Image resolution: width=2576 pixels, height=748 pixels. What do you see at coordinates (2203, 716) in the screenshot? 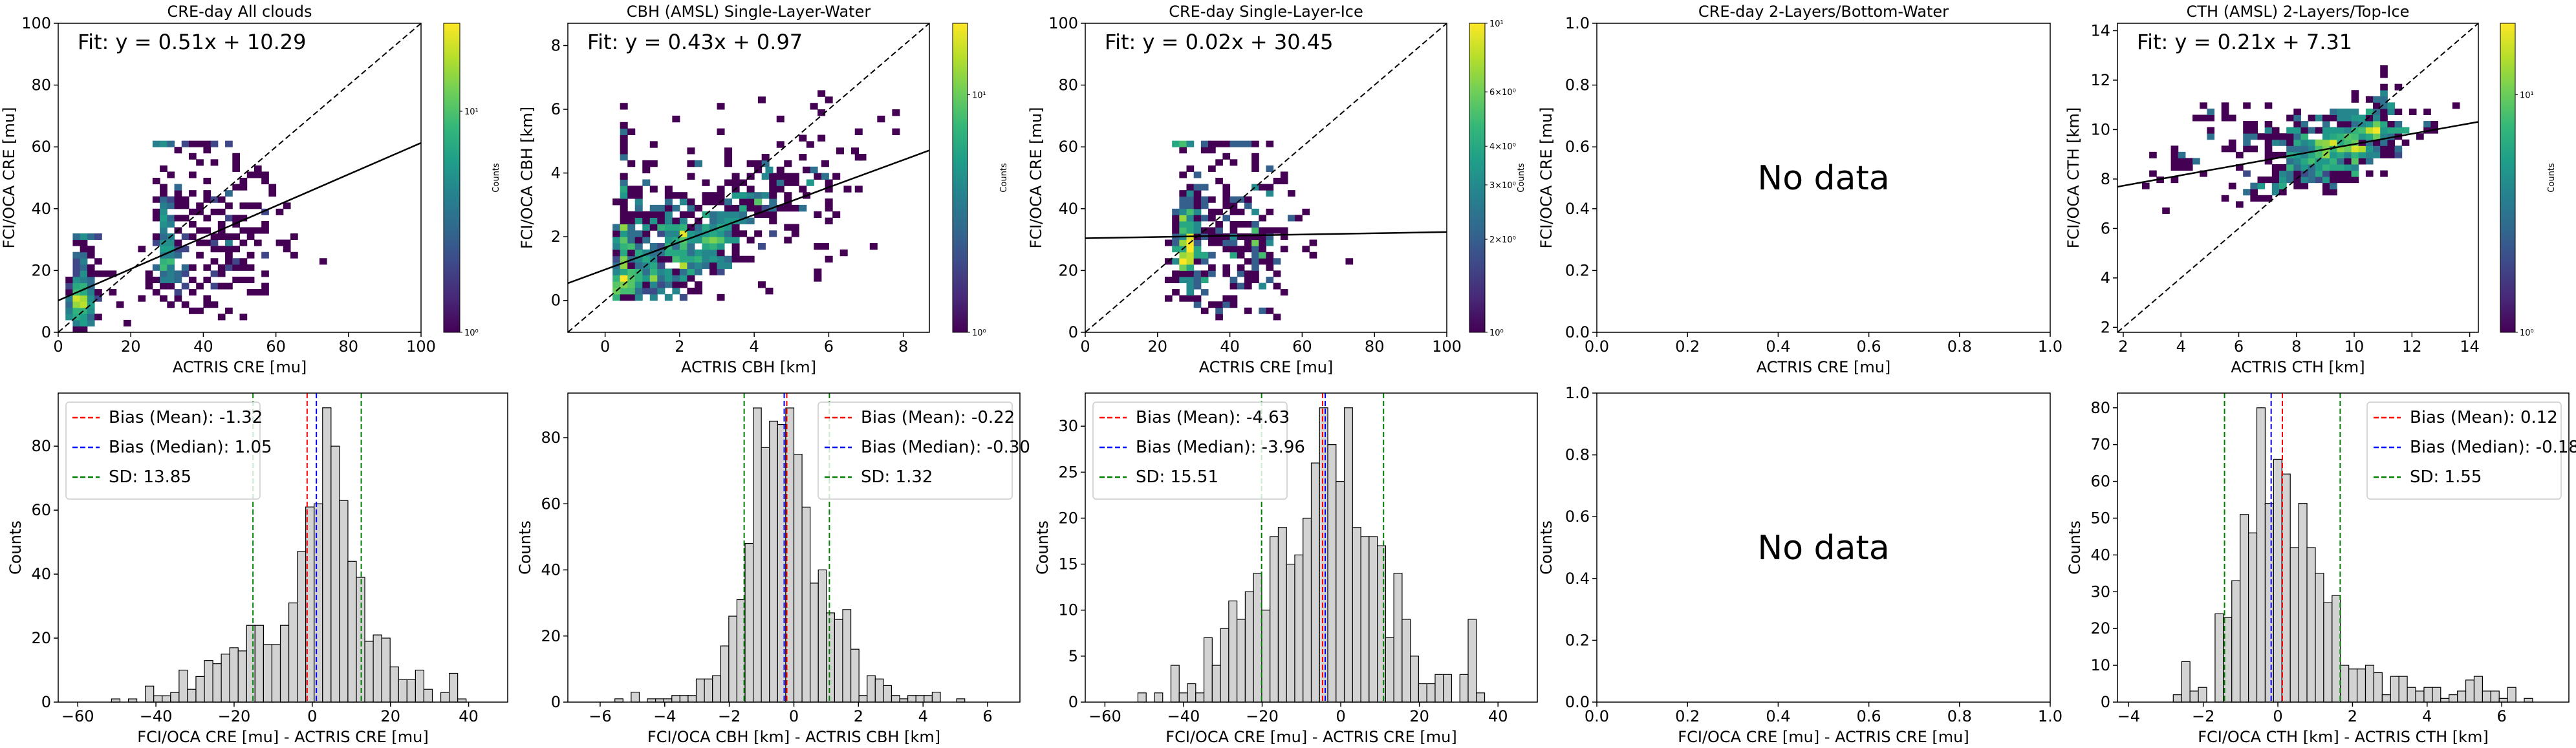
I see `hist-xtick-label: −2` at bounding box center [2203, 716].